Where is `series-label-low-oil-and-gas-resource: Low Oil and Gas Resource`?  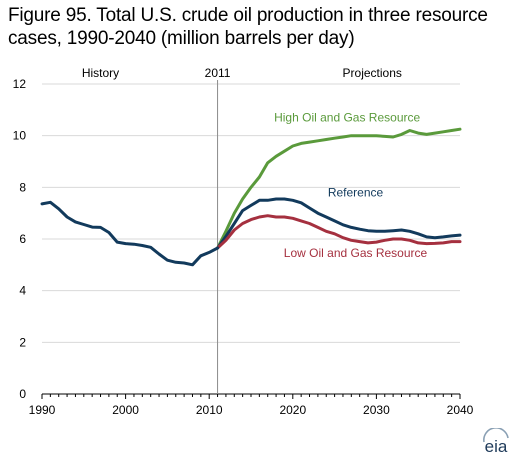 series-label-low-oil-and-gas-resource: Low Oil and Gas Resource is located at coordinates (356, 253).